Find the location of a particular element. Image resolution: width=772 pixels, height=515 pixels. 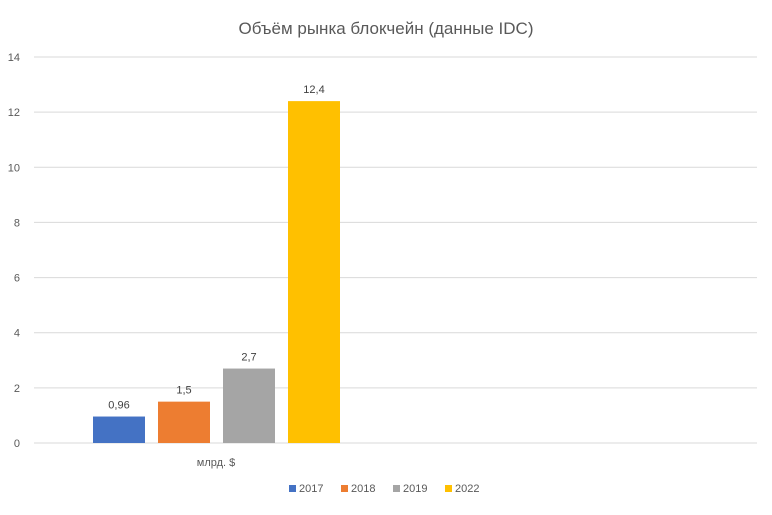

bar-2018 is located at coordinates (184, 422).